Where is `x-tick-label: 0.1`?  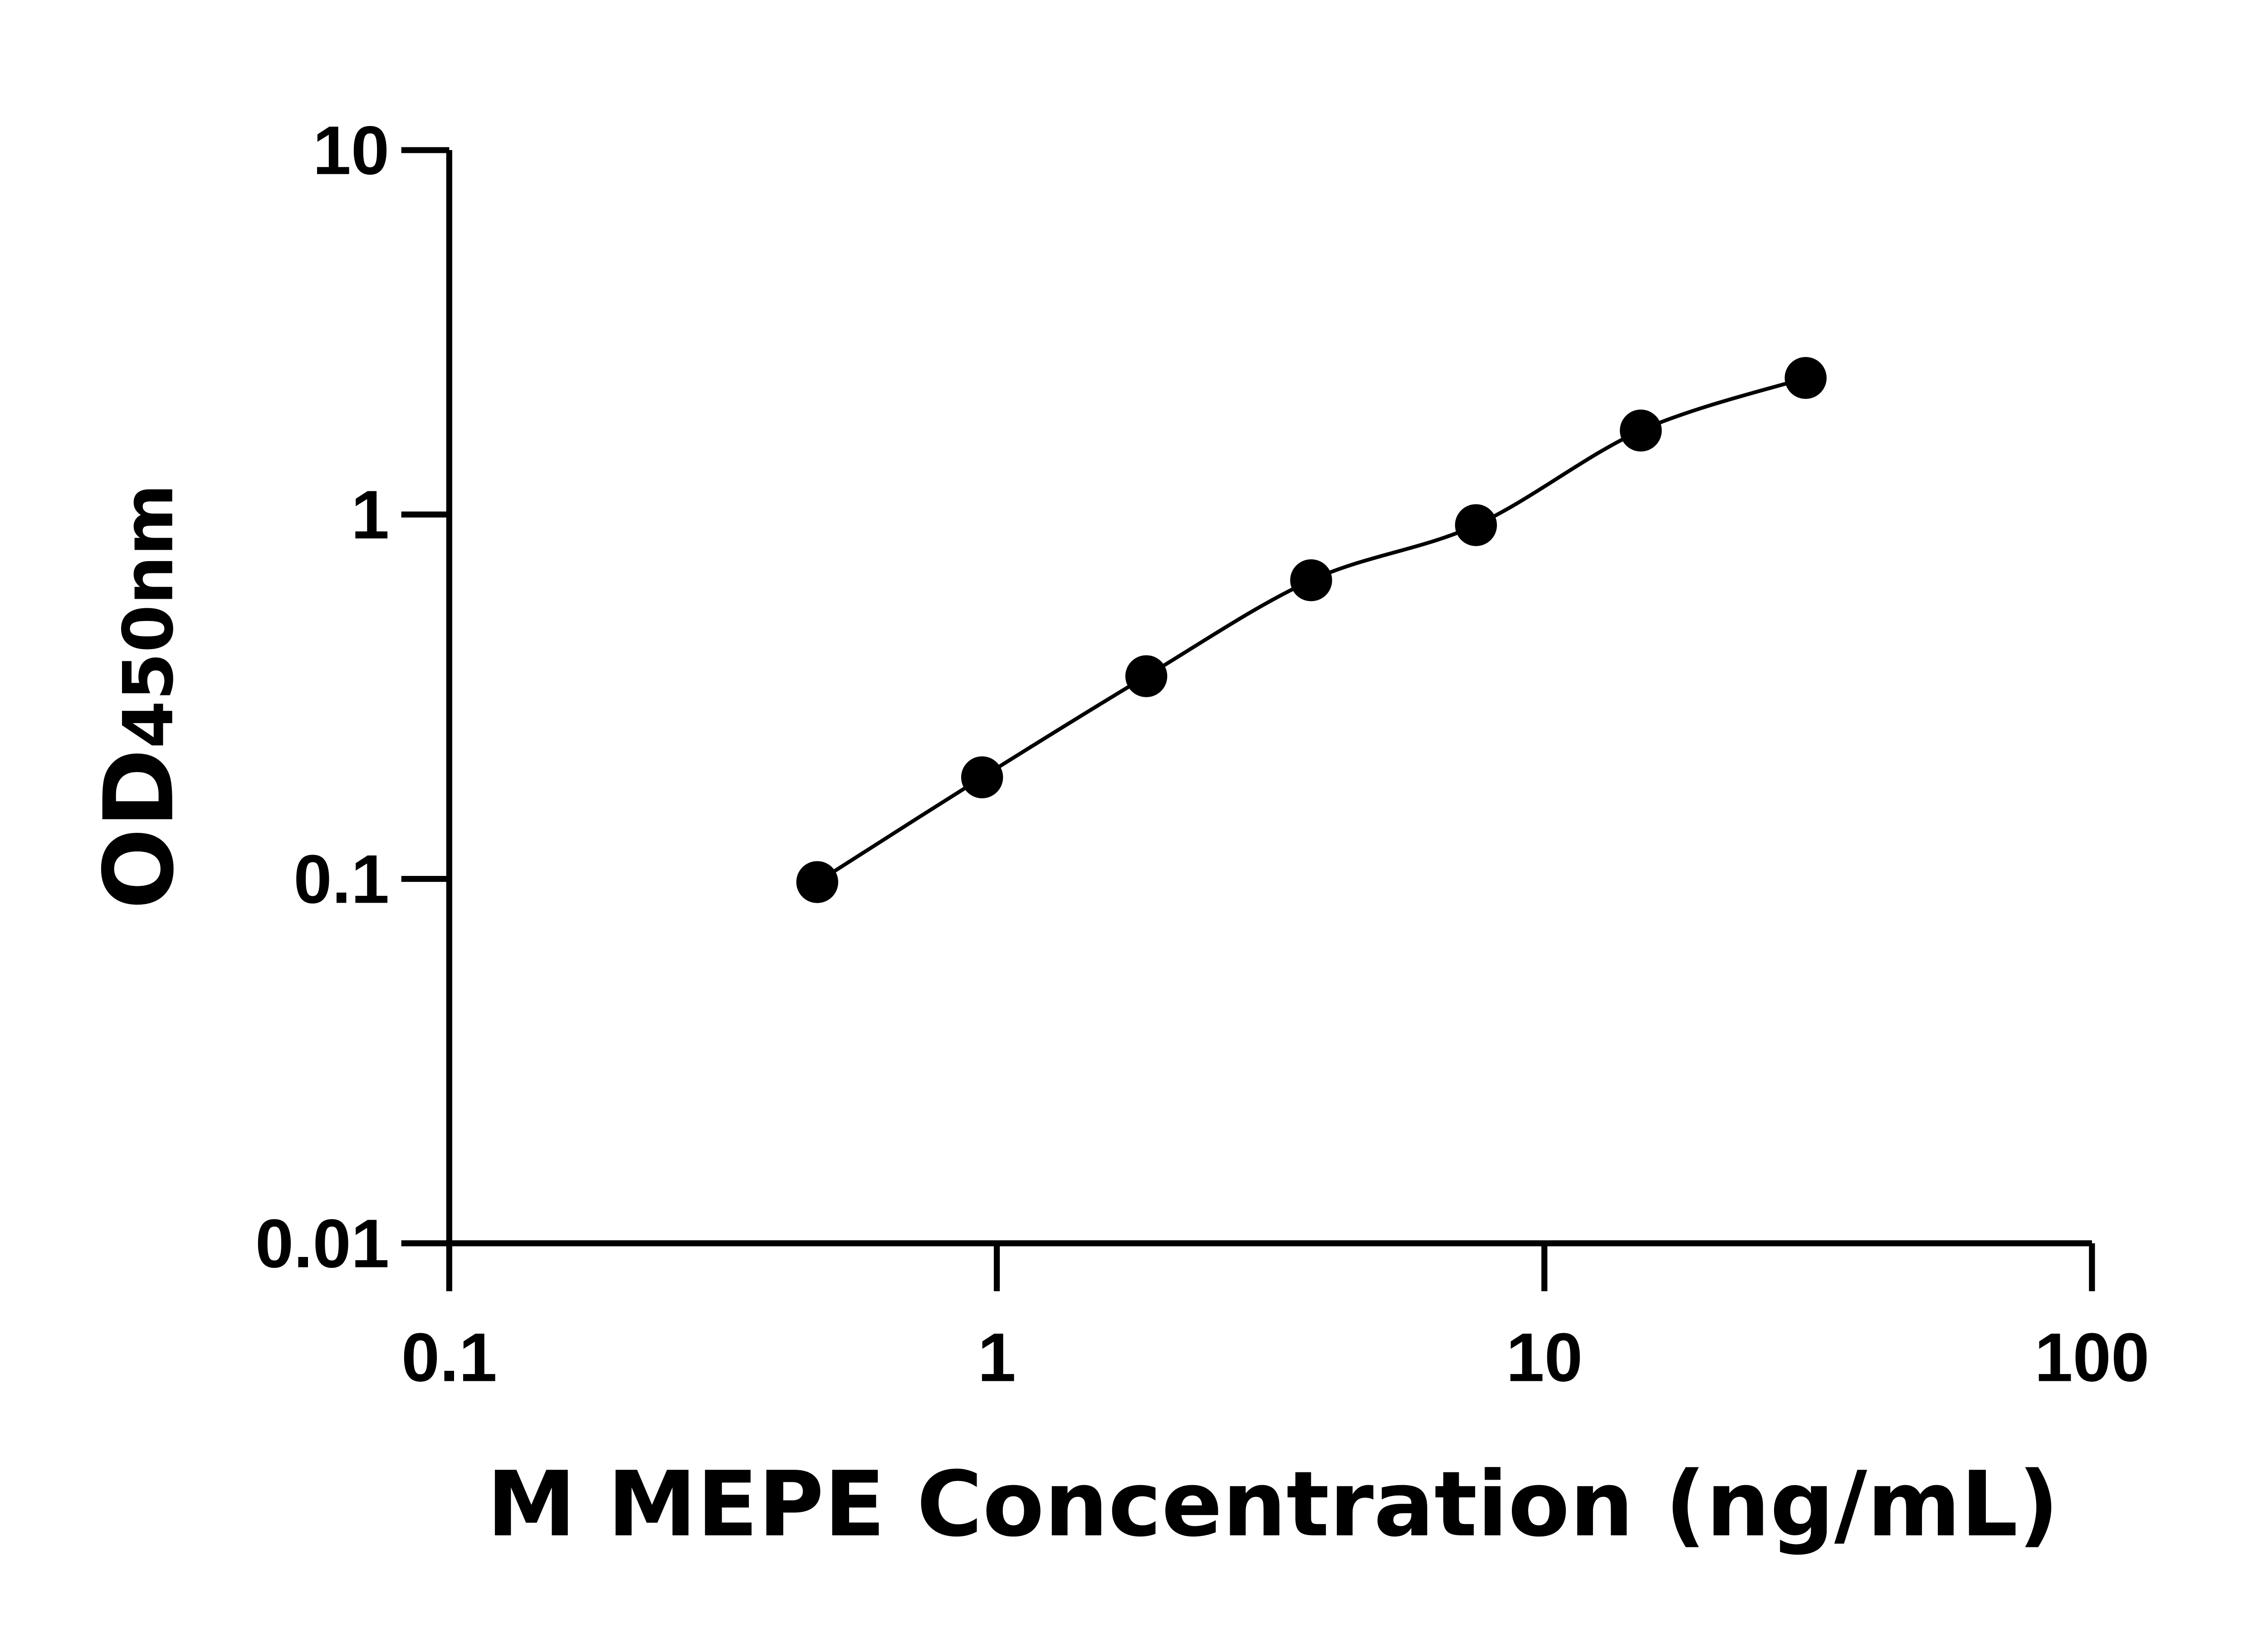
x-tick-label: 0.1 is located at coordinates (449, 1358).